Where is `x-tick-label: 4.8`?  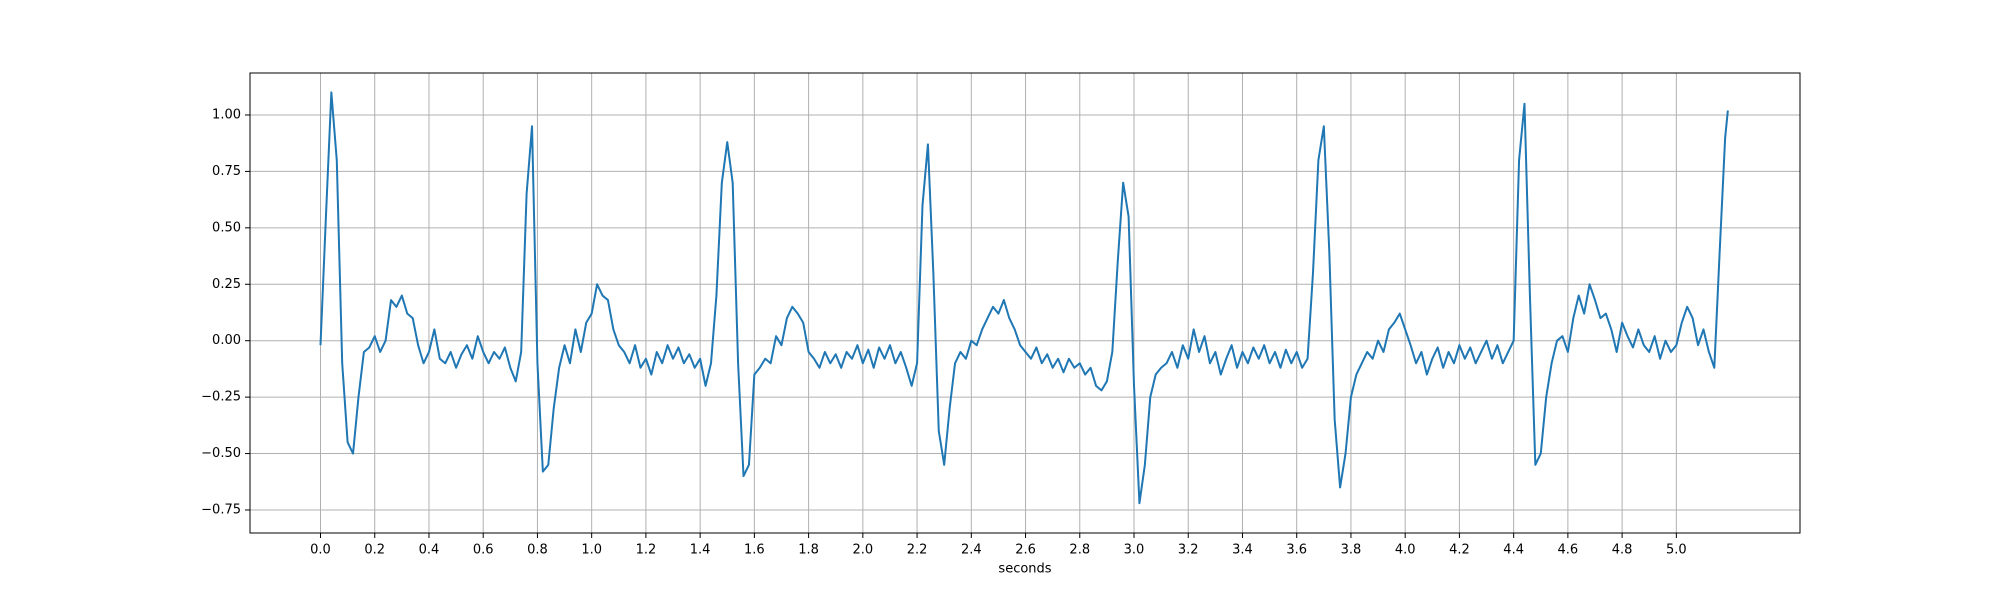 x-tick-label: 4.8 is located at coordinates (1622, 550).